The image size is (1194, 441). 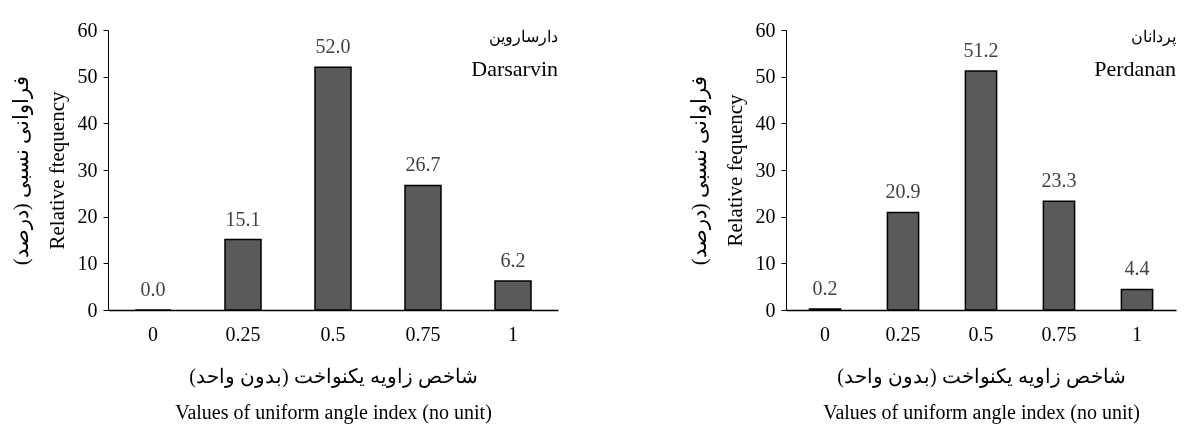 What do you see at coordinates (1135, 68) in the screenshot?
I see `text: Perdanan` at bounding box center [1135, 68].